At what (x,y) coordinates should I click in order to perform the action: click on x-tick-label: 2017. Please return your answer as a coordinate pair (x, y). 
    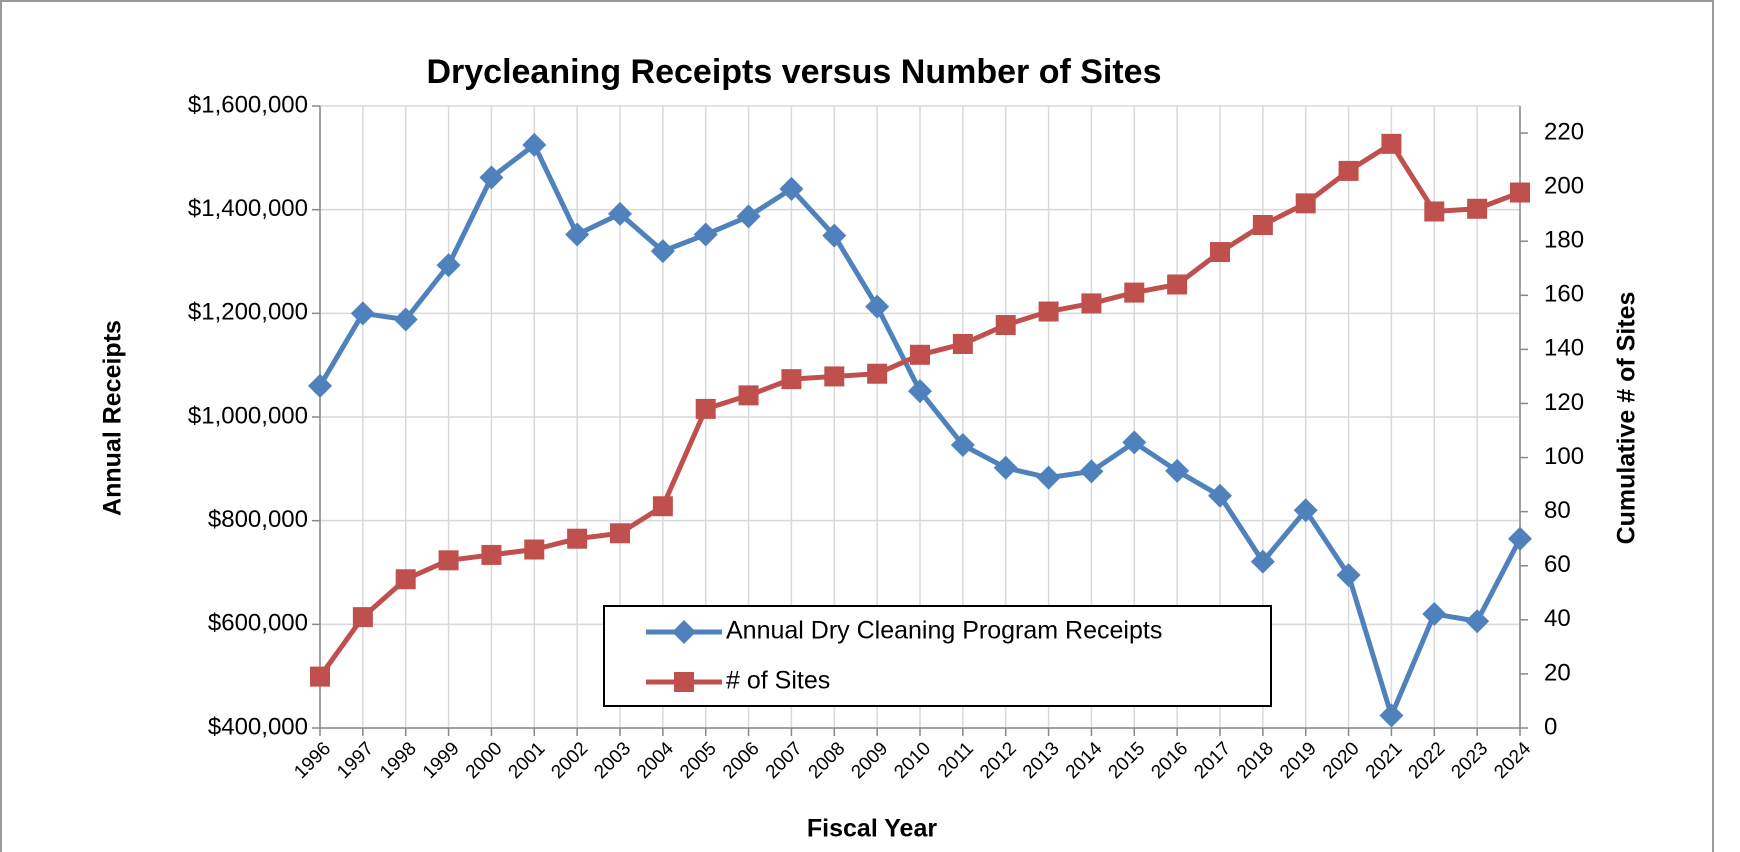
    Looking at the image, I should click on (1212, 760).